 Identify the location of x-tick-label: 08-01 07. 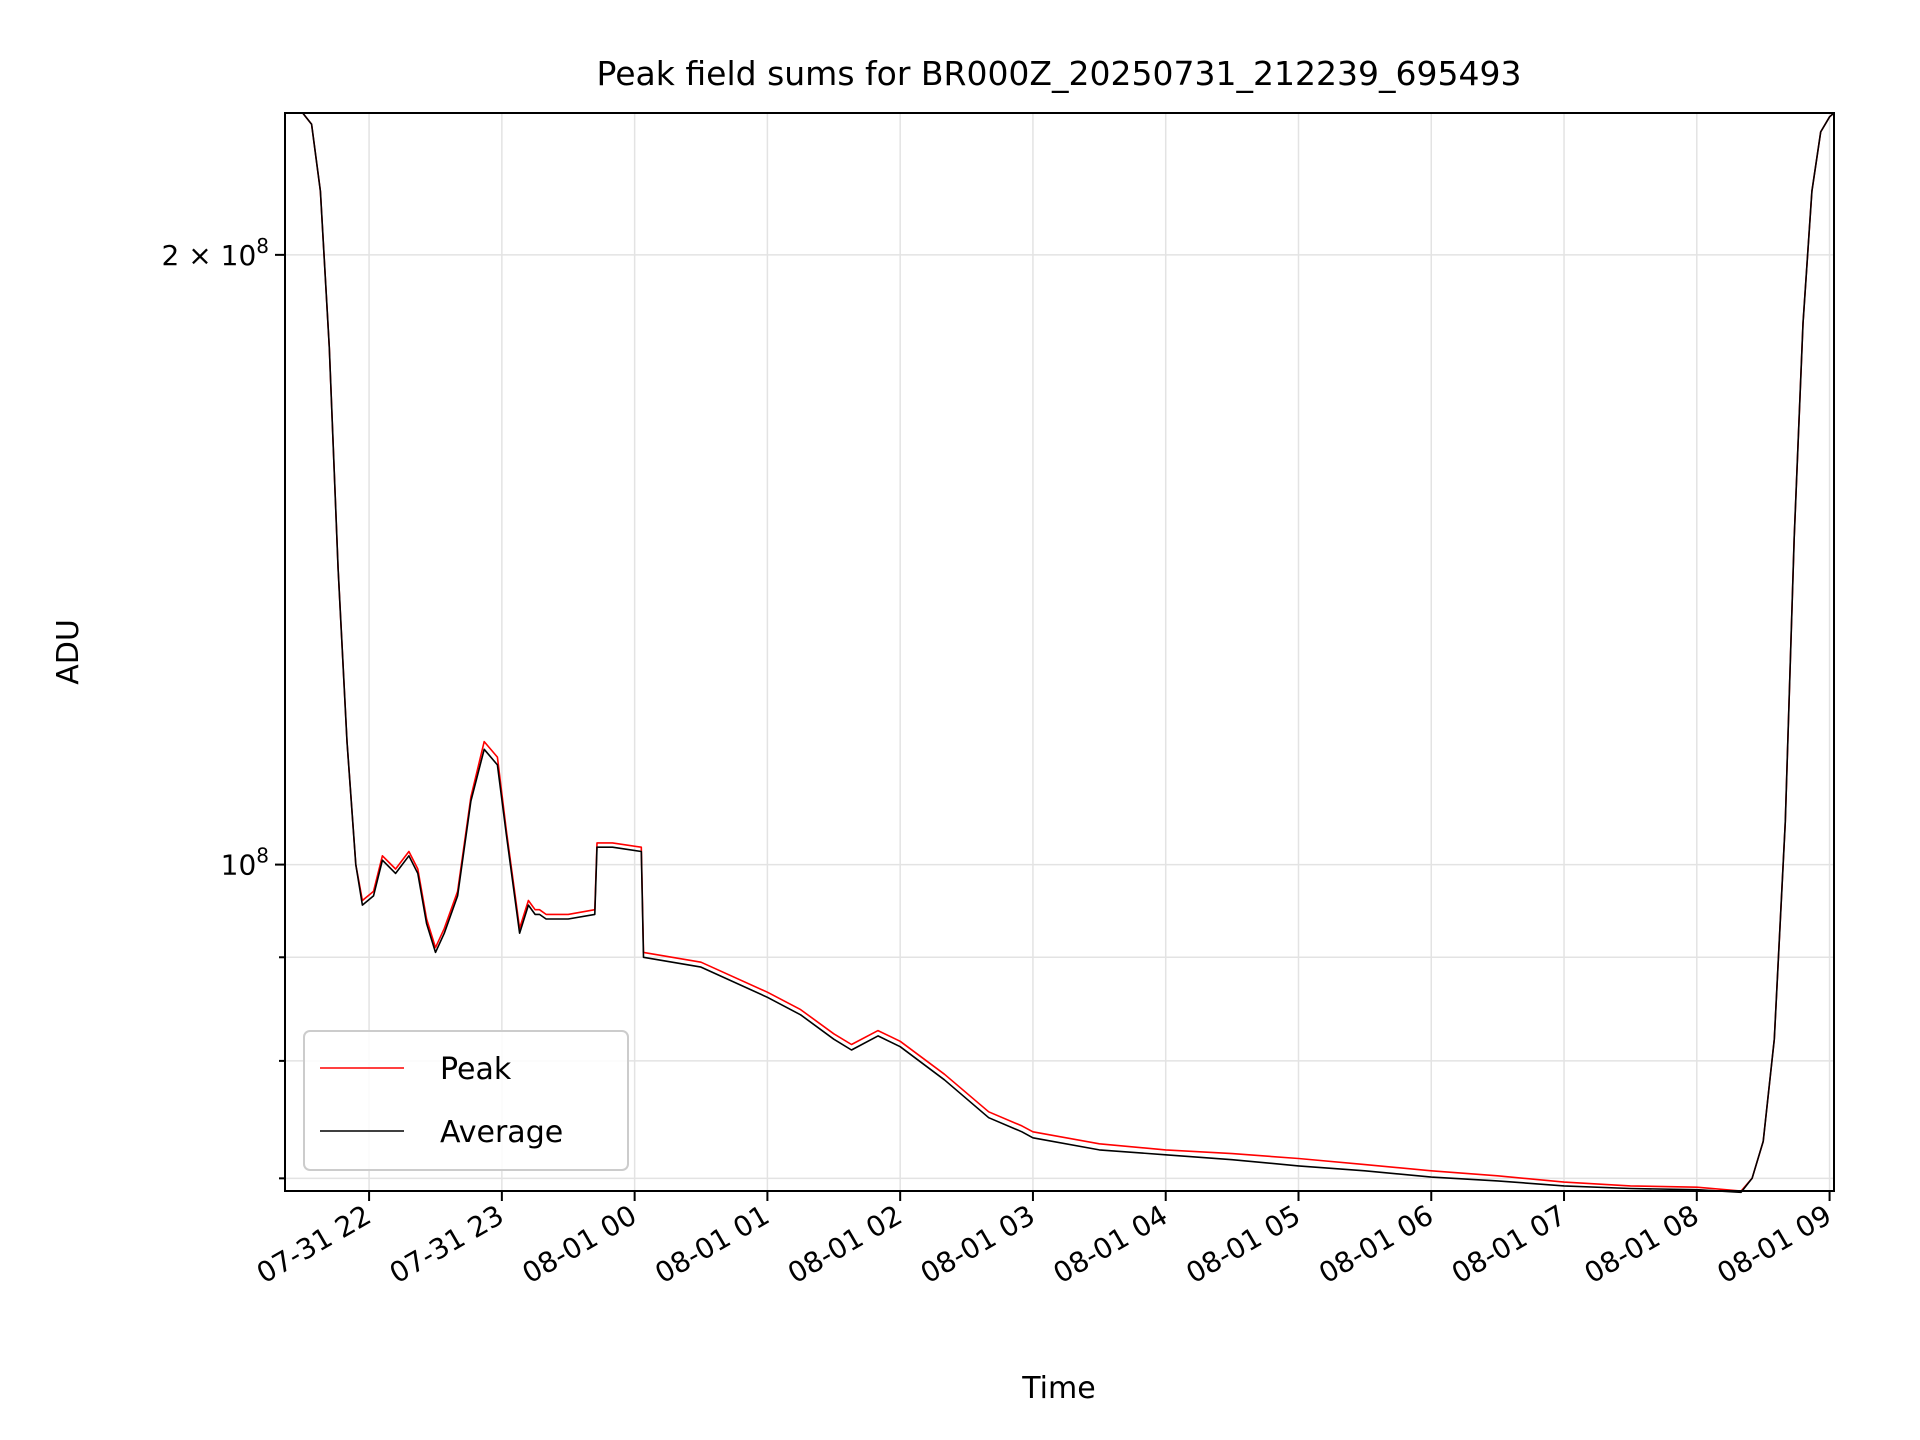
(1509, 1244).